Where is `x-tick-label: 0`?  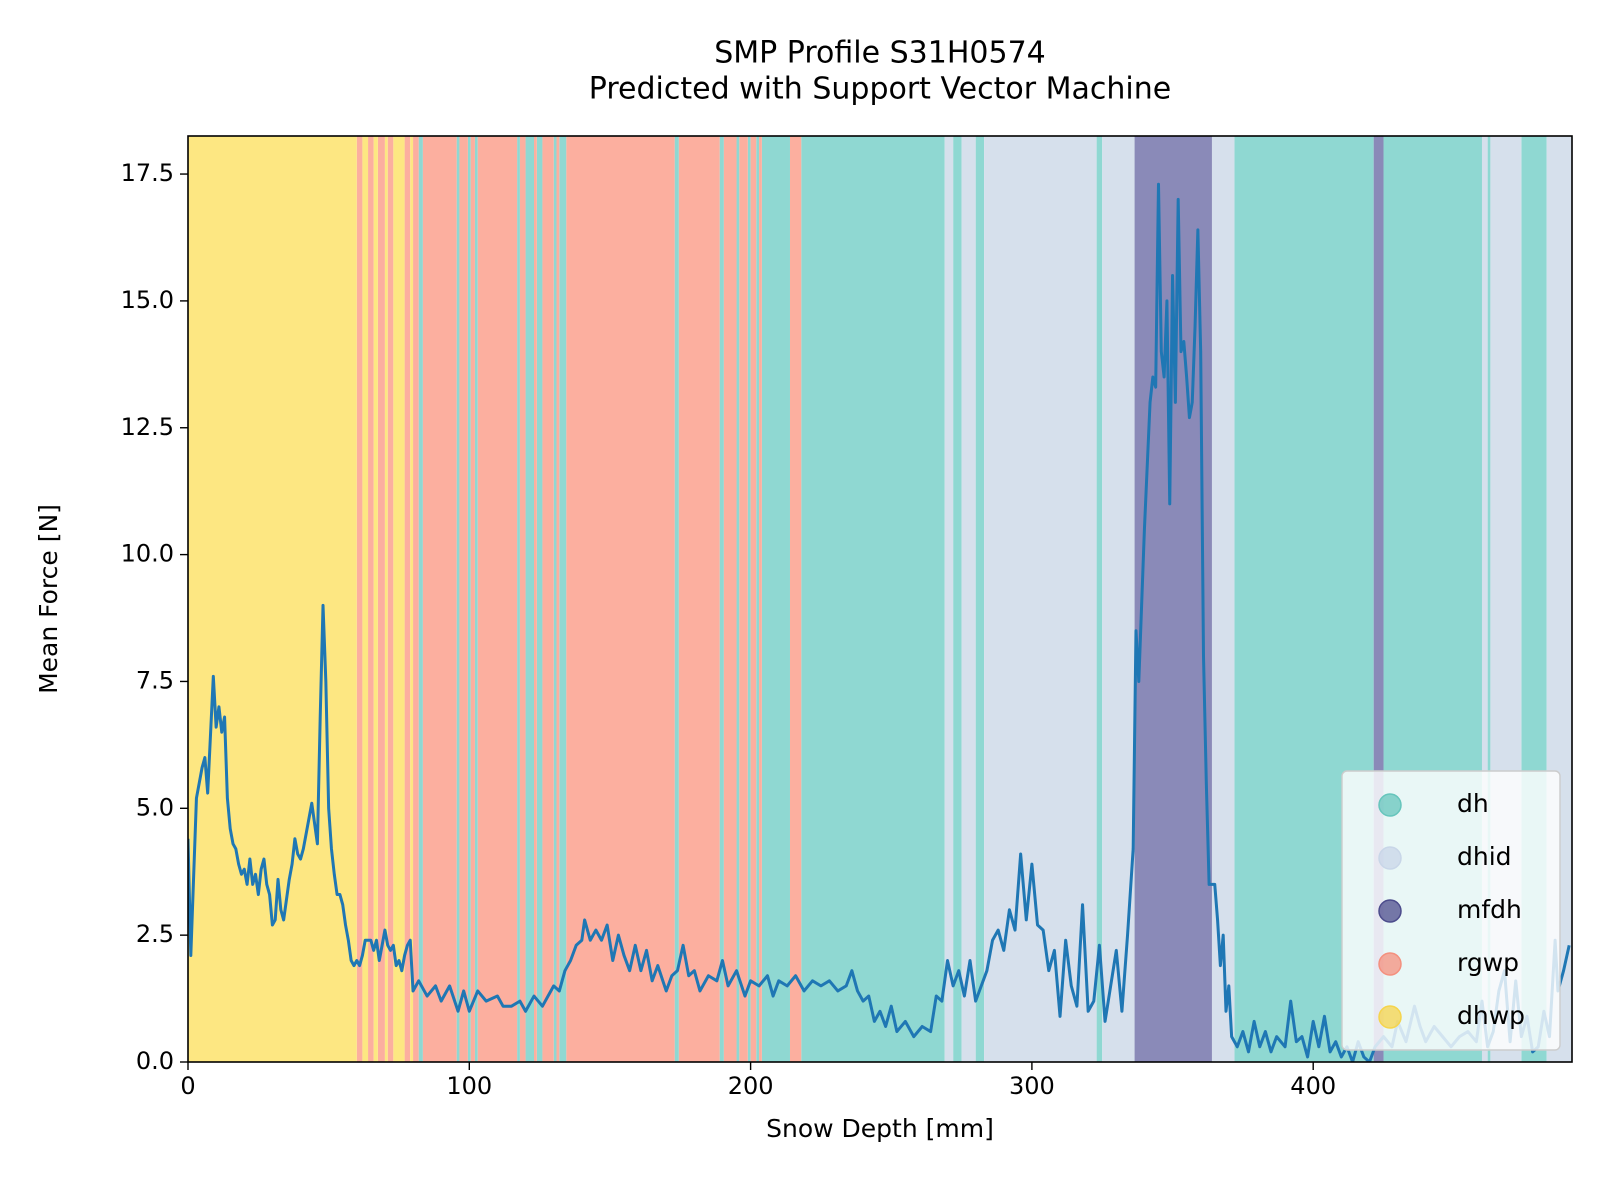
x-tick-label: 0 is located at coordinates (187, 1086).